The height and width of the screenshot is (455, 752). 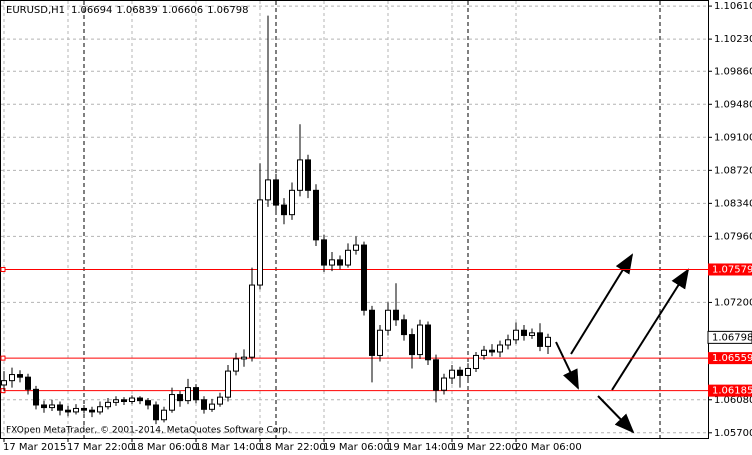 What do you see at coordinates (733, 71) in the screenshot?
I see `y-tick-label: 1.09860` at bounding box center [733, 71].